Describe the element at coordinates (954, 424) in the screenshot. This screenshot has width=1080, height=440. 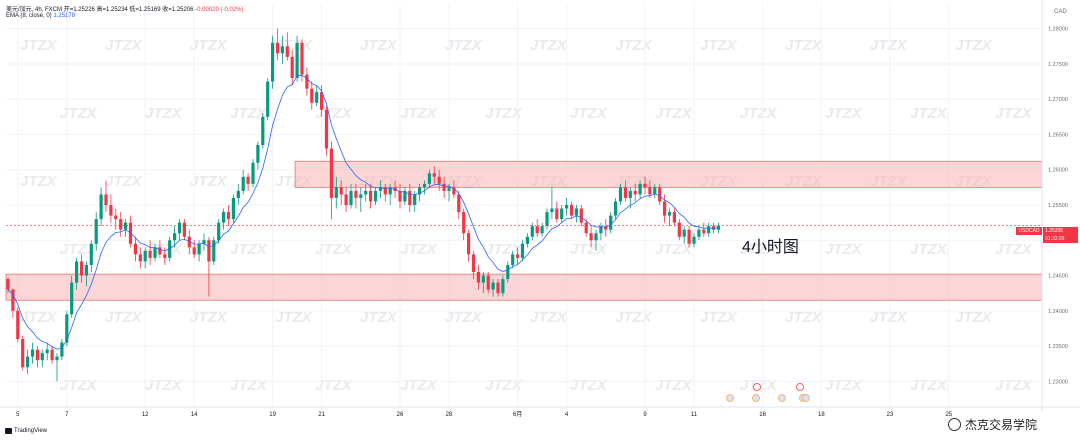
I see `logo-circle-icon` at that location.